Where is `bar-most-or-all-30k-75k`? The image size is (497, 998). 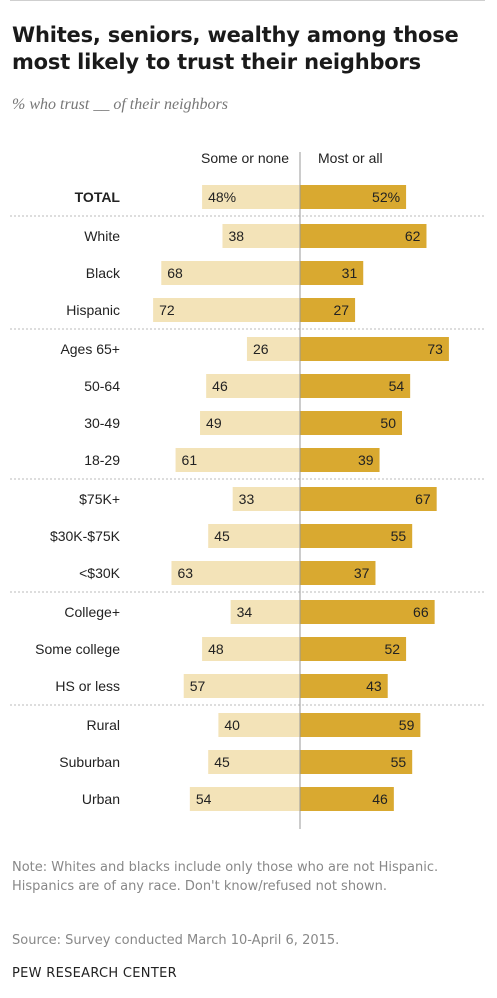
bar-most-or-all-30k-75k is located at coordinates (356, 536).